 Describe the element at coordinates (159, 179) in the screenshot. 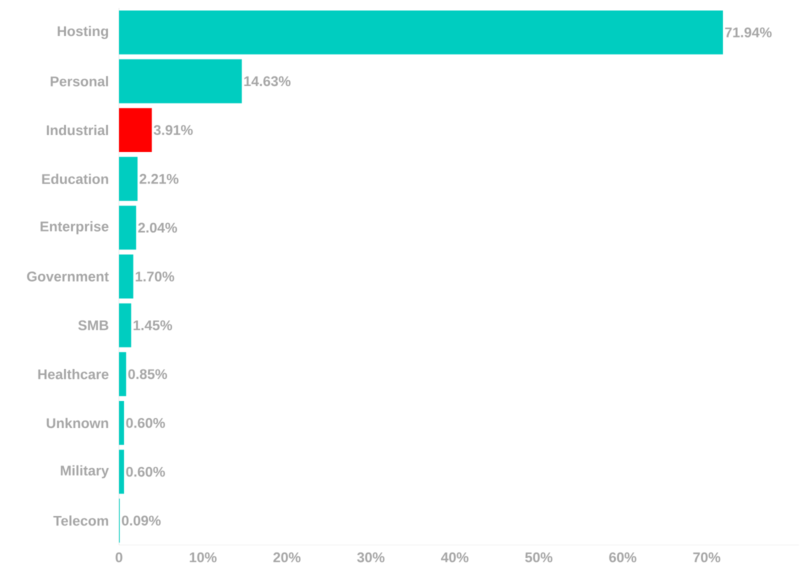

I see `data-label: 2.21%` at that location.